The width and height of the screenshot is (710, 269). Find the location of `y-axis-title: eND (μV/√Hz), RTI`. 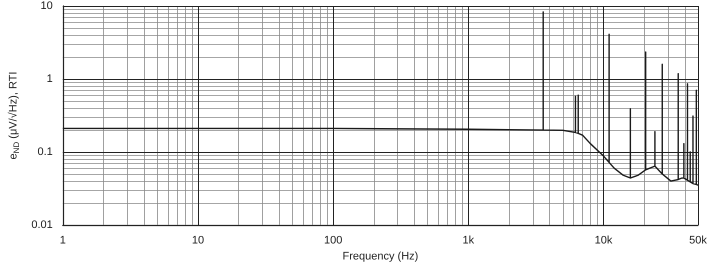

y-axis-title: eND (μV/√Hz), RTI is located at coordinates (14, 116).